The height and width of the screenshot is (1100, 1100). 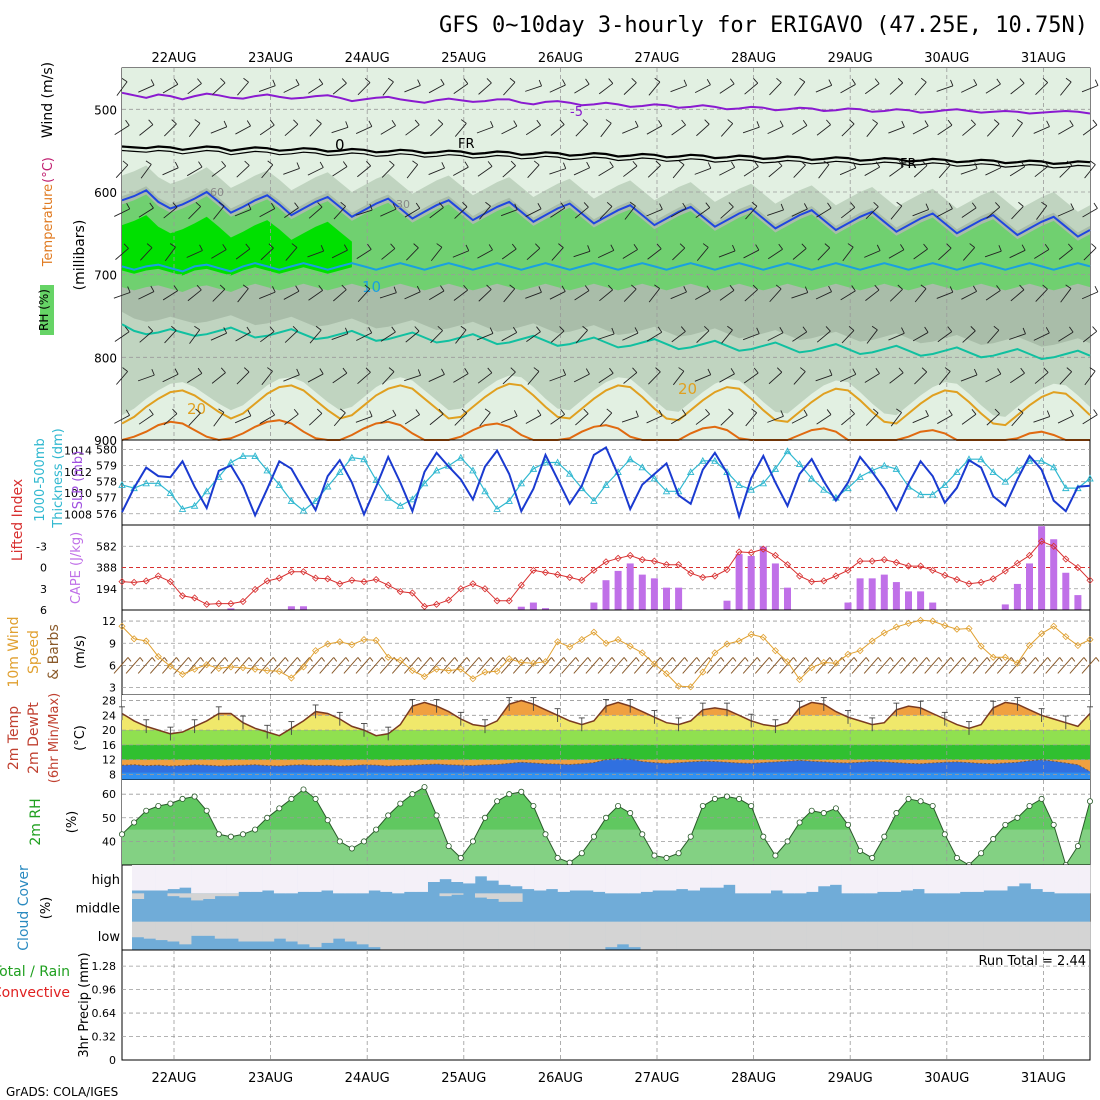 I want to click on precip-run-total: Run Total = 2.44, so click(x=1032, y=961).